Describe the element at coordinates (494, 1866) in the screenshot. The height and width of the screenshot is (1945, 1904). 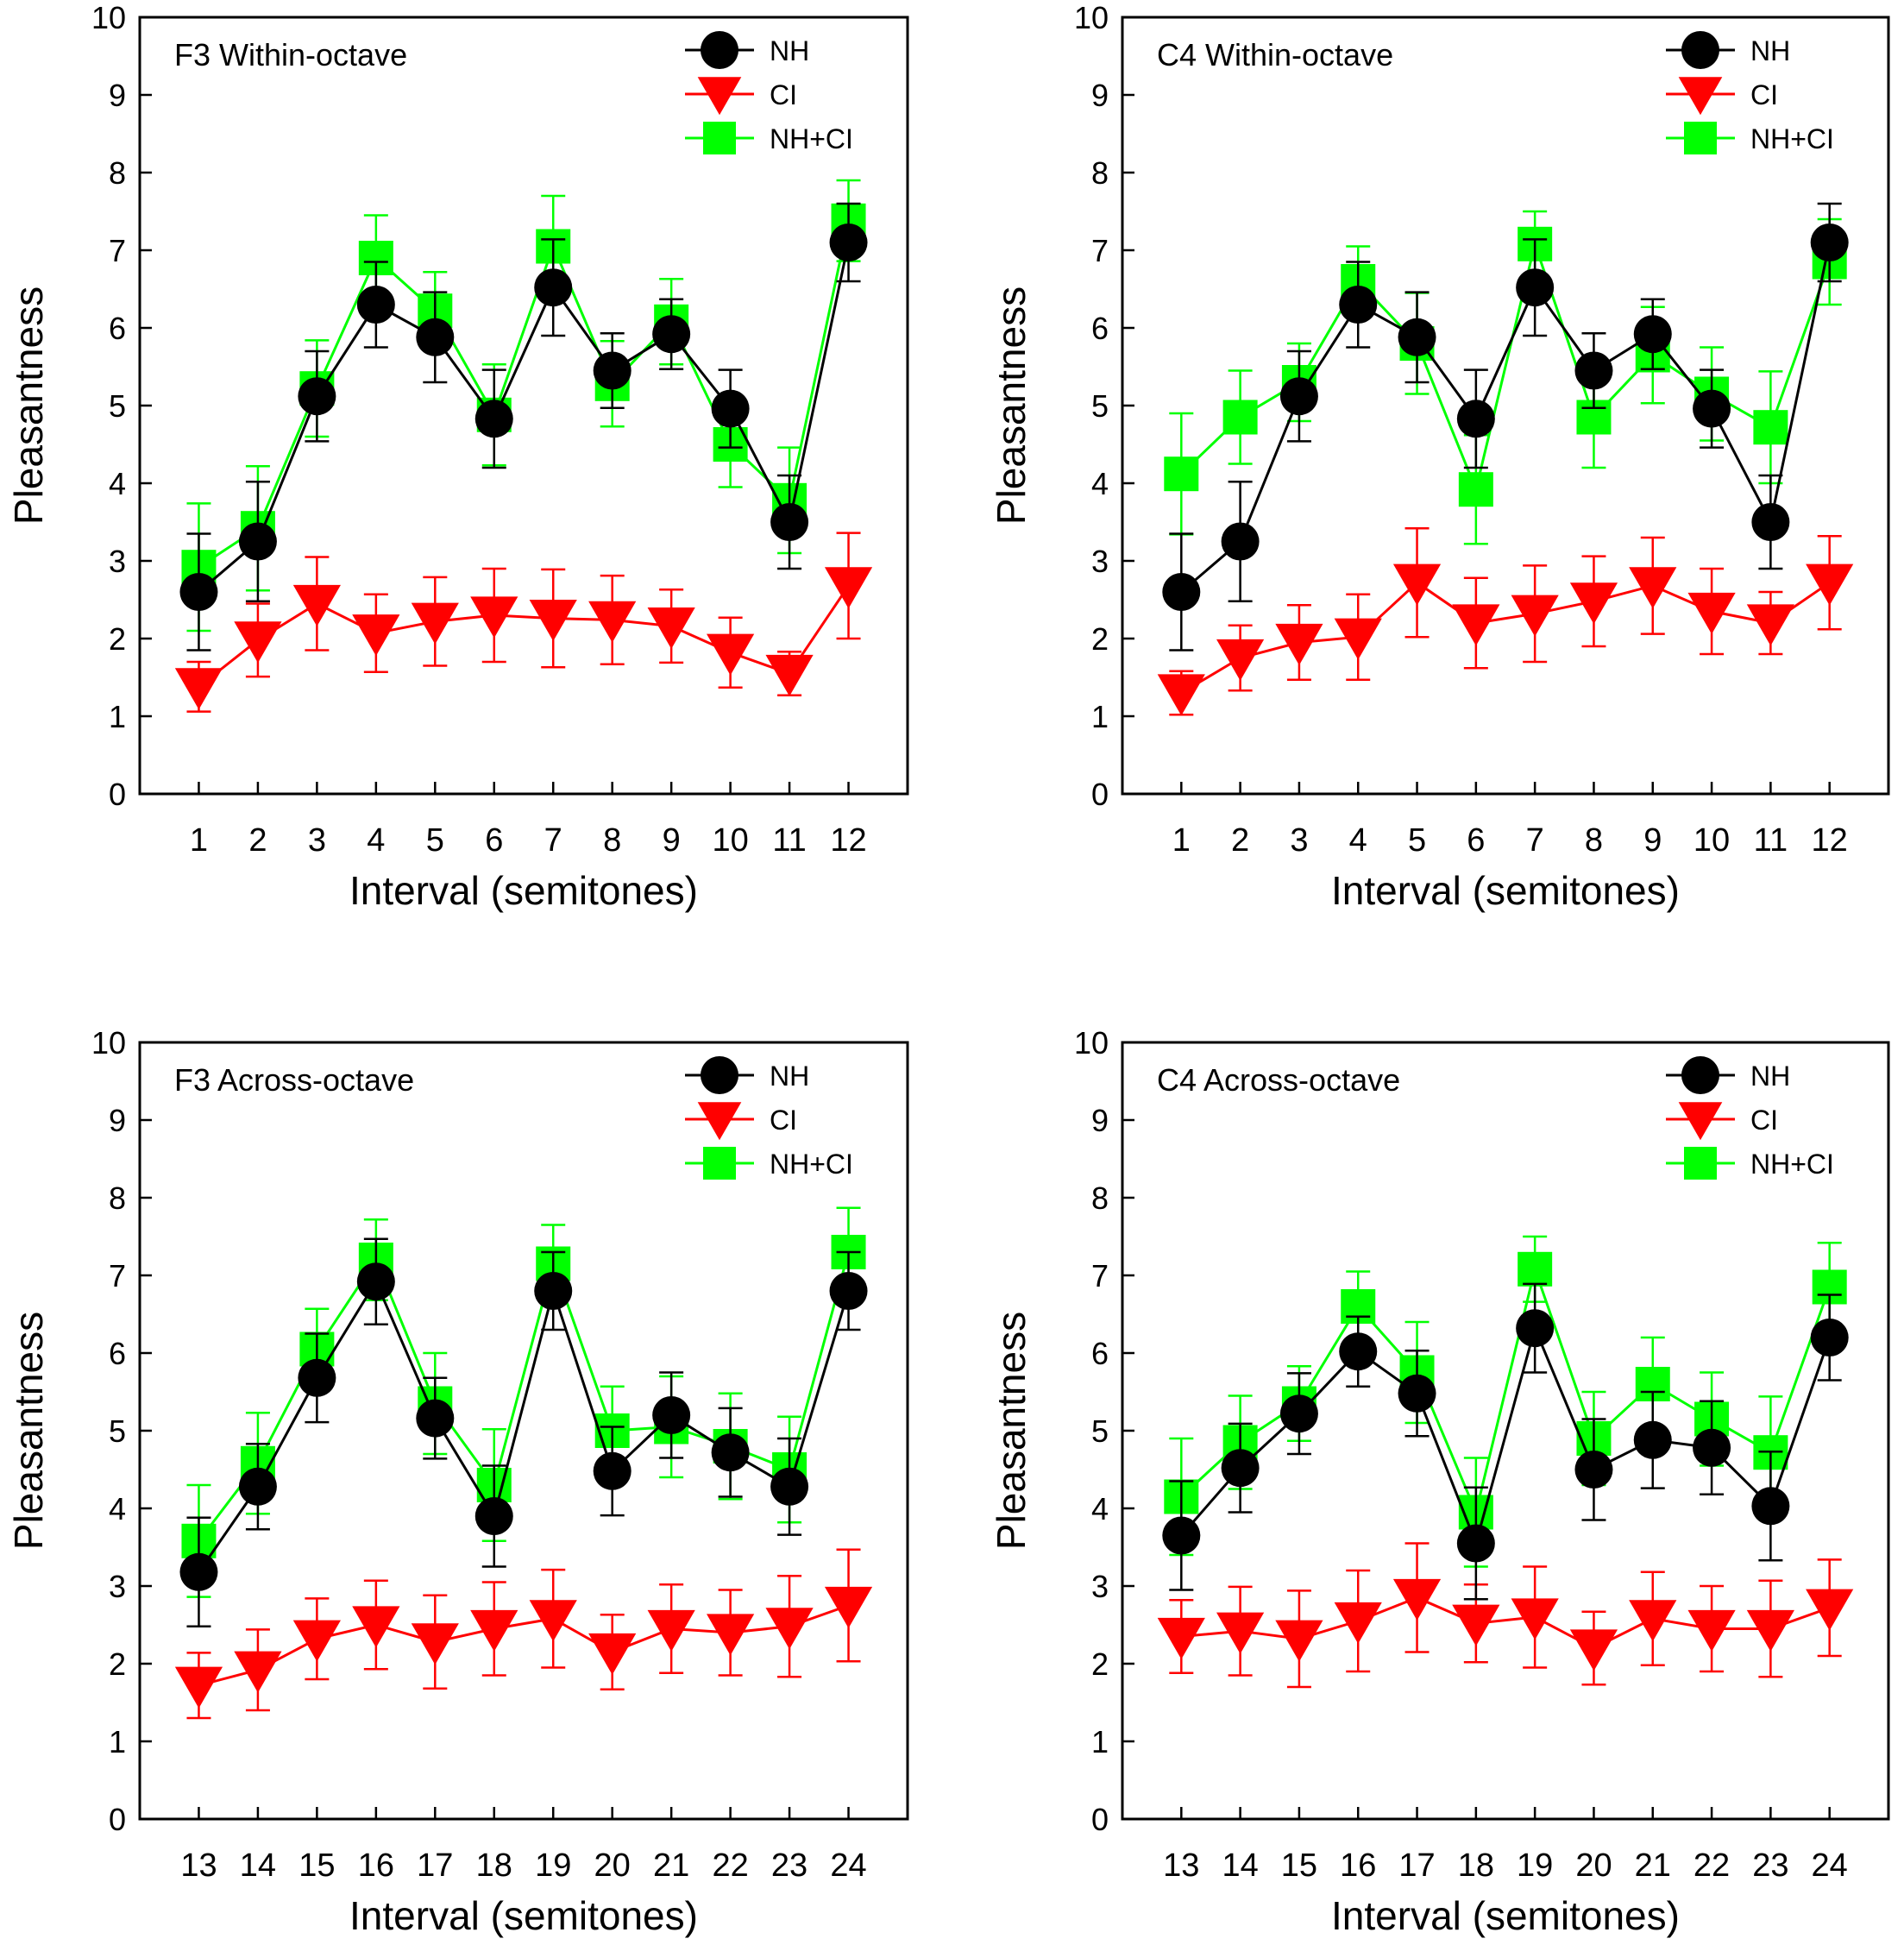
I see `x-tick-label: 18` at that location.